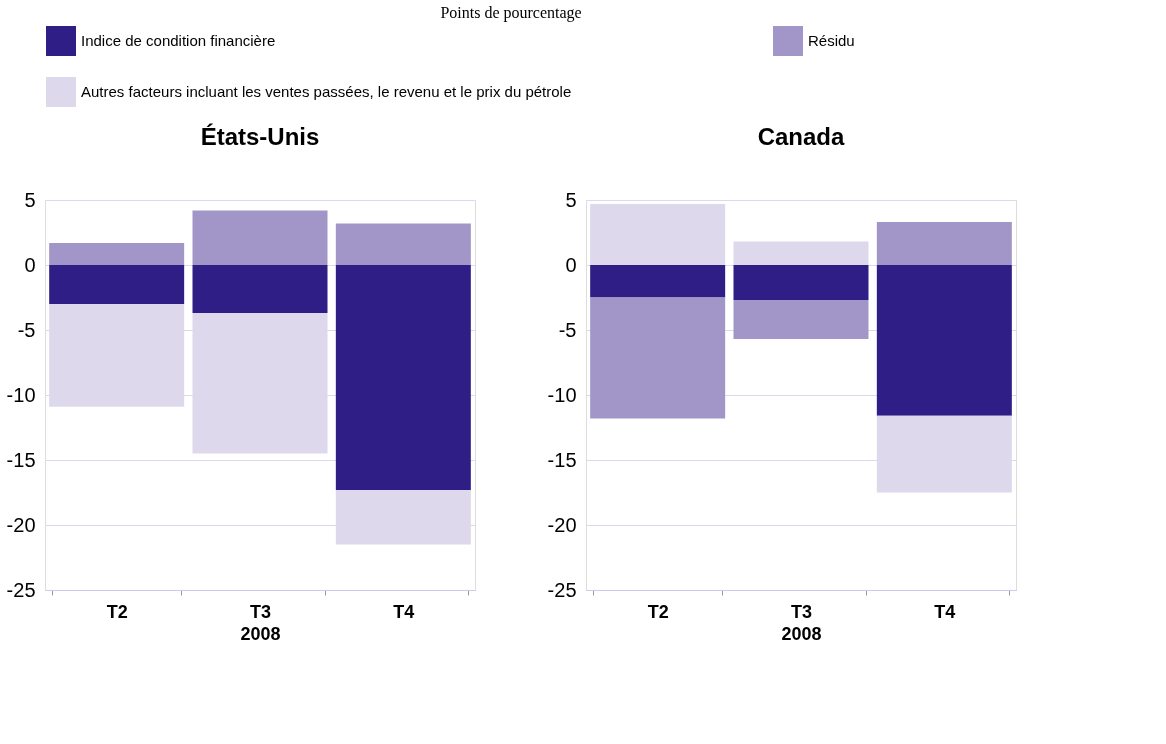 The height and width of the screenshot is (744, 1166). Describe the element at coordinates (511, 13) in the screenshot. I see `legend-title: Points de pourcentage` at that location.